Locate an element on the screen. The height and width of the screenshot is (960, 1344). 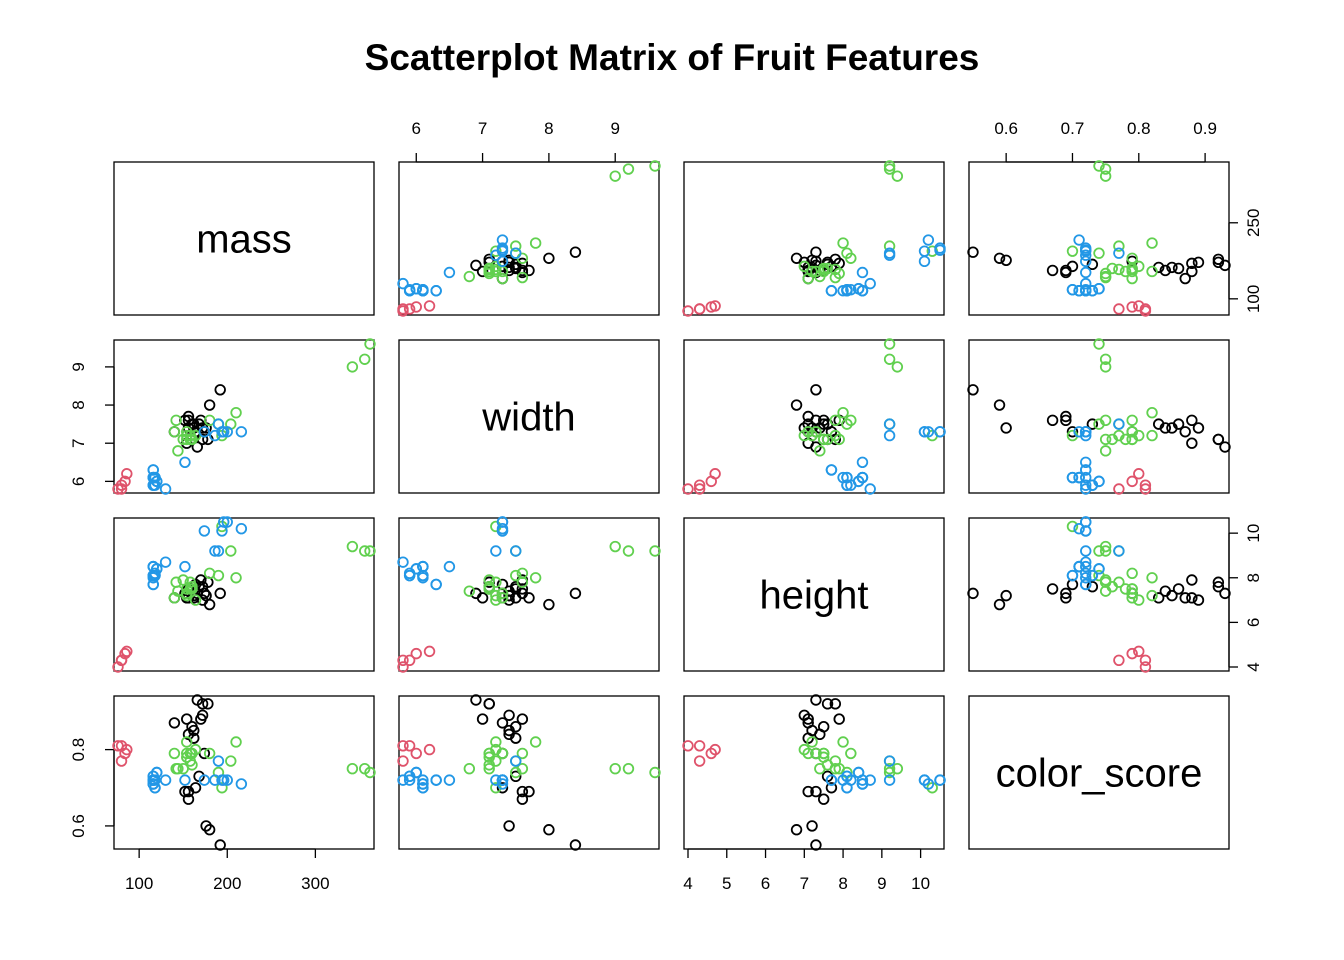
panel-height-color_score is located at coordinates (1099, 594).